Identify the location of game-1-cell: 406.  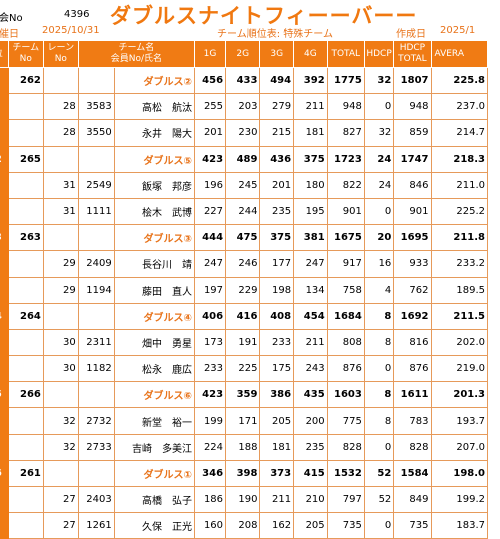
(210, 316).